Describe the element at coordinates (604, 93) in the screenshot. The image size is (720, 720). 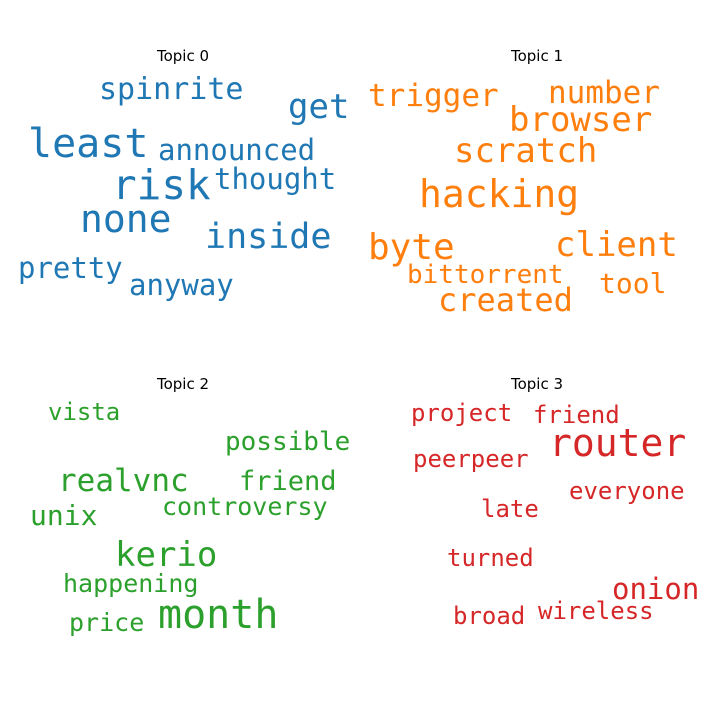
I see `word-number: number` at that location.